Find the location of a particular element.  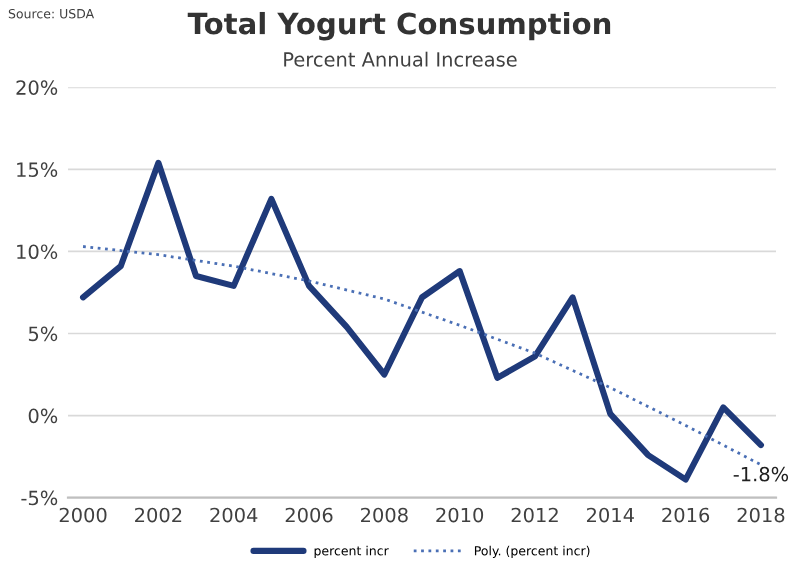

x-tick-label: 2014 is located at coordinates (610, 515).